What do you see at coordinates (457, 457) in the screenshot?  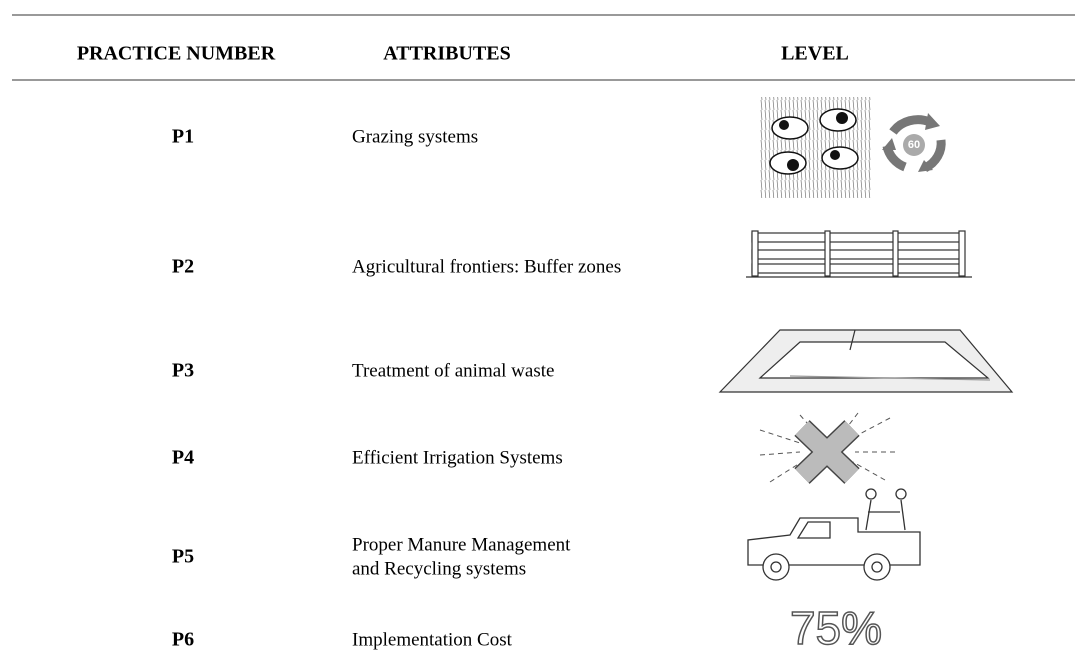 I see `attribute: Efficient Irrigation Systems` at bounding box center [457, 457].